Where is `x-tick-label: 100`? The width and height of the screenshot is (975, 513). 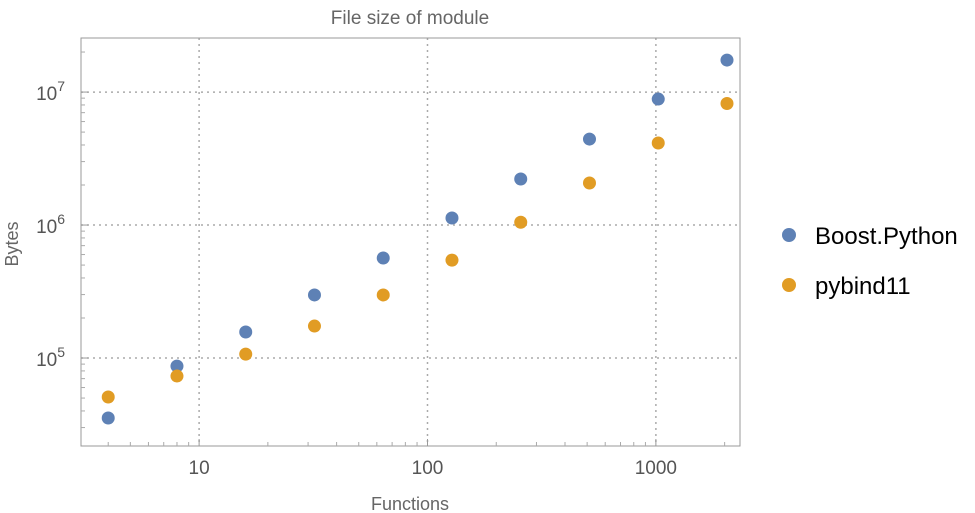
x-tick-label: 100 is located at coordinates (428, 468).